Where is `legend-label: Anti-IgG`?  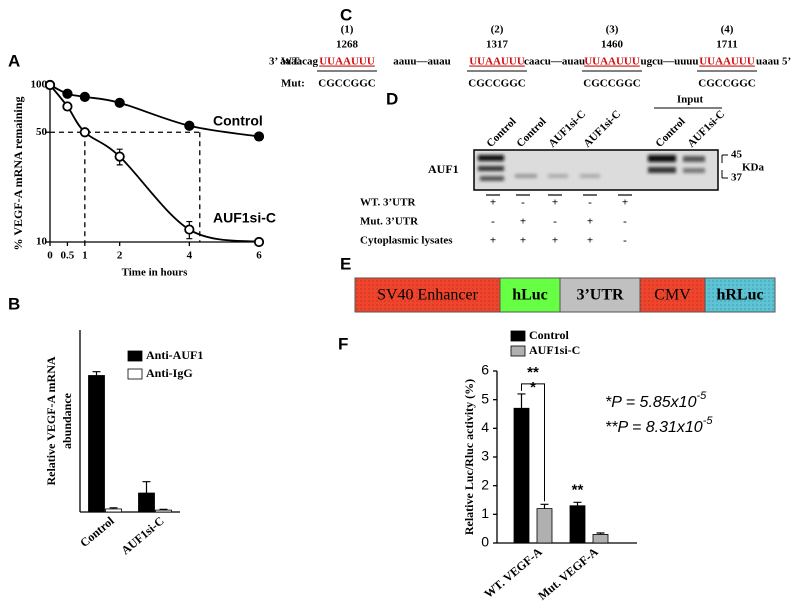 legend-label: Anti-IgG is located at coordinates (169, 373).